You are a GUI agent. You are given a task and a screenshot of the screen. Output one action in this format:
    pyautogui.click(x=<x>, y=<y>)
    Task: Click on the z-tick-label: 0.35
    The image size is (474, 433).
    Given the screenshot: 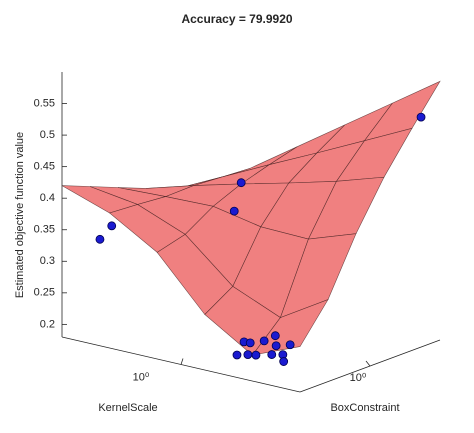 What is the action you would take?
    pyautogui.click(x=44, y=230)
    